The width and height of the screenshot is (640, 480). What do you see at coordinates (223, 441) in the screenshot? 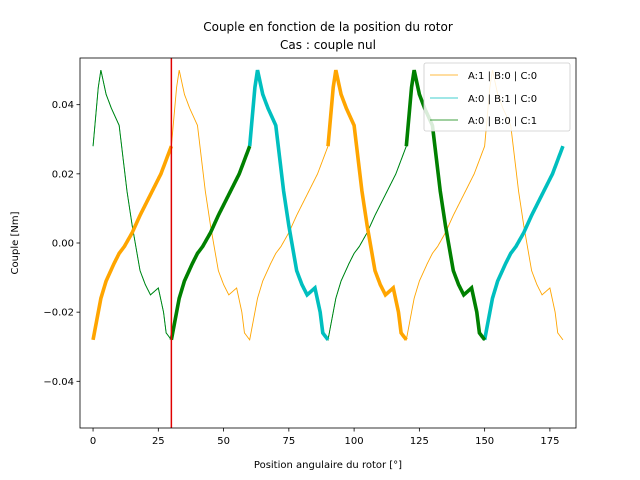
I see `x-tick-label: 50` at bounding box center [223, 441].